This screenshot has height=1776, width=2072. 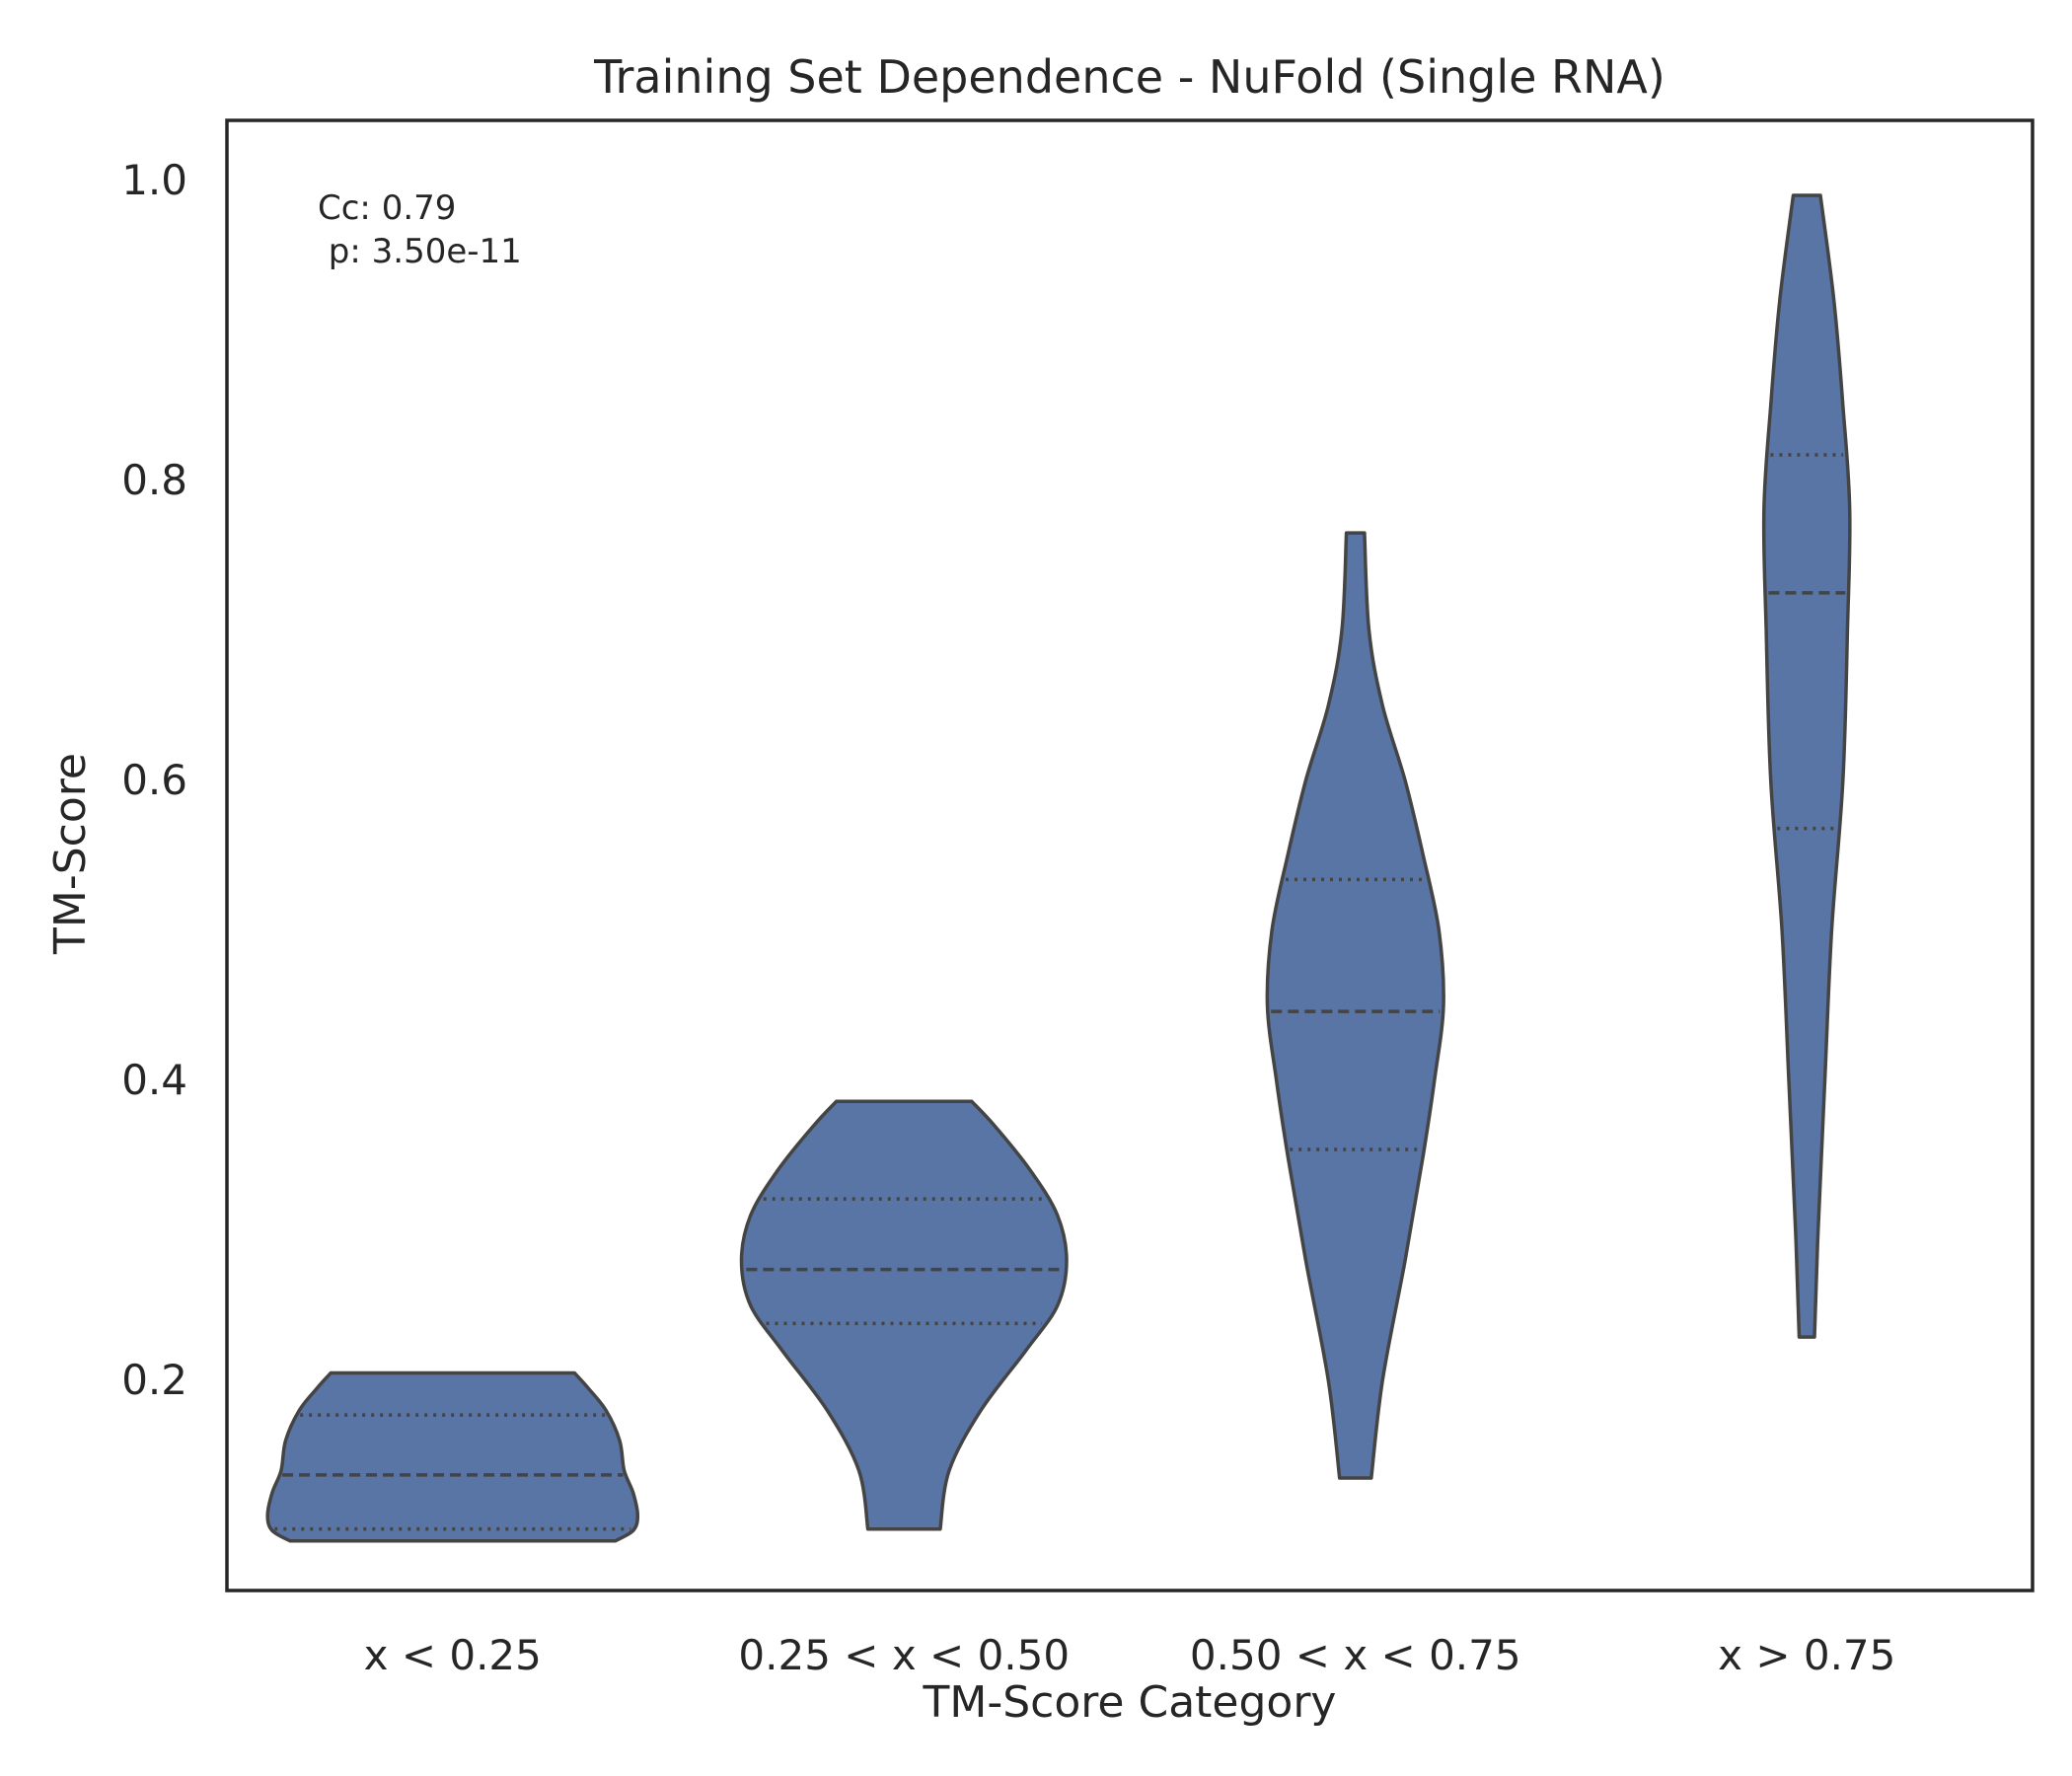 What do you see at coordinates (154, 1380) in the screenshot?
I see `y-tick-label: 0.2` at bounding box center [154, 1380].